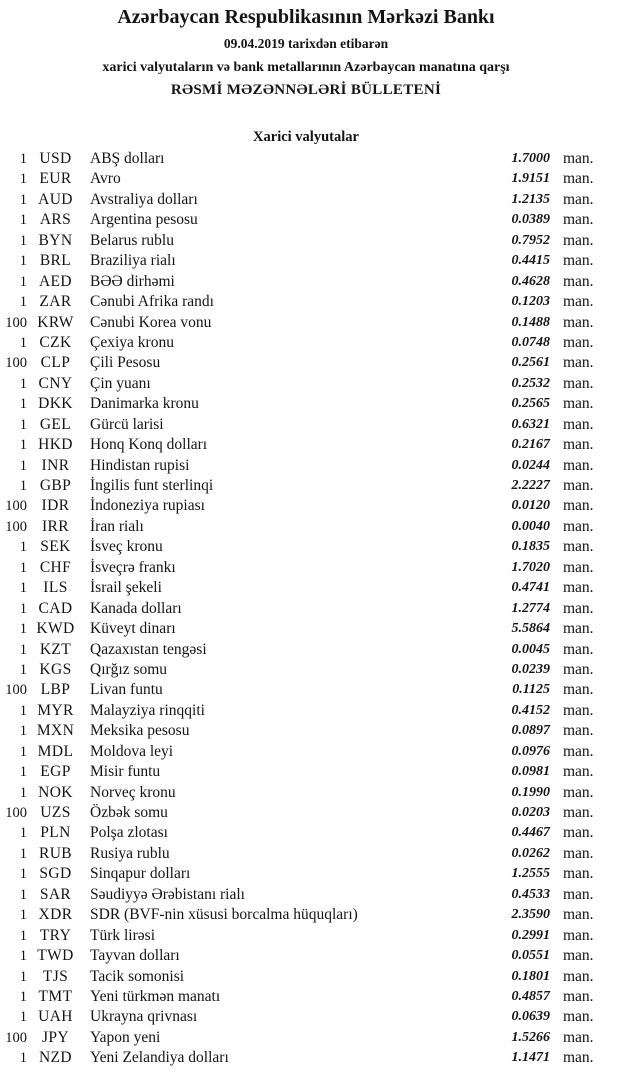 The height and width of the screenshot is (1073, 620). I want to click on currency-rate: 0.2561, so click(531, 363).